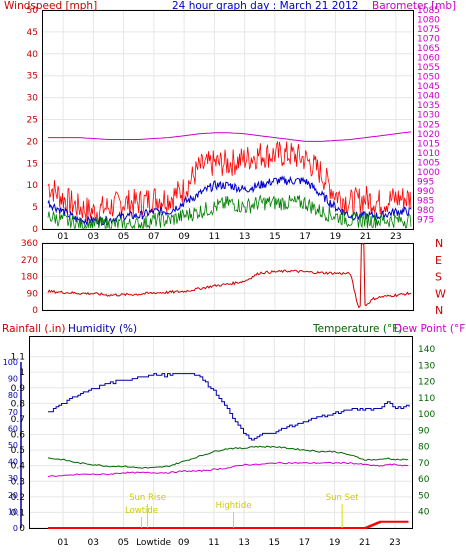 This screenshot has height=555, width=466. What do you see at coordinates (425, 182) in the screenshot?
I see `barometer-y-tick: 995` at bounding box center [425, 182].